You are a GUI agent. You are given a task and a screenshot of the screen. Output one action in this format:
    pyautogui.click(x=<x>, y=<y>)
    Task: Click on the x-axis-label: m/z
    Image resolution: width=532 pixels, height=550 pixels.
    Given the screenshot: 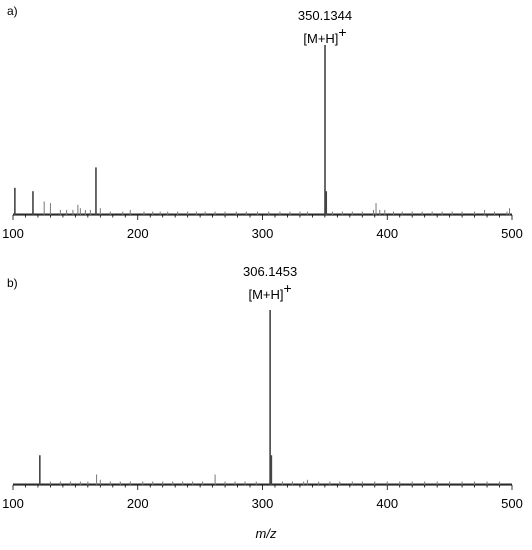 What is the action you would take?
    pyautogui.click(x=266, y=533)
    